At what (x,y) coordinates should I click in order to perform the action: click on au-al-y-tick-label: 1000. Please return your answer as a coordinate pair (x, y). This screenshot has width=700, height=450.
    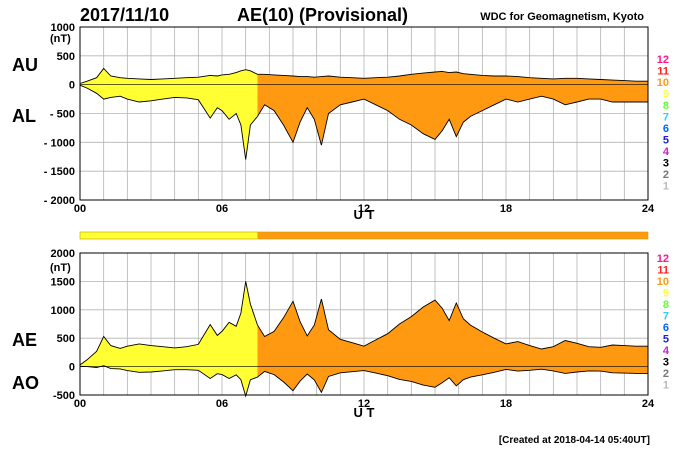
    Looking at the image, I should click on (63, 28).